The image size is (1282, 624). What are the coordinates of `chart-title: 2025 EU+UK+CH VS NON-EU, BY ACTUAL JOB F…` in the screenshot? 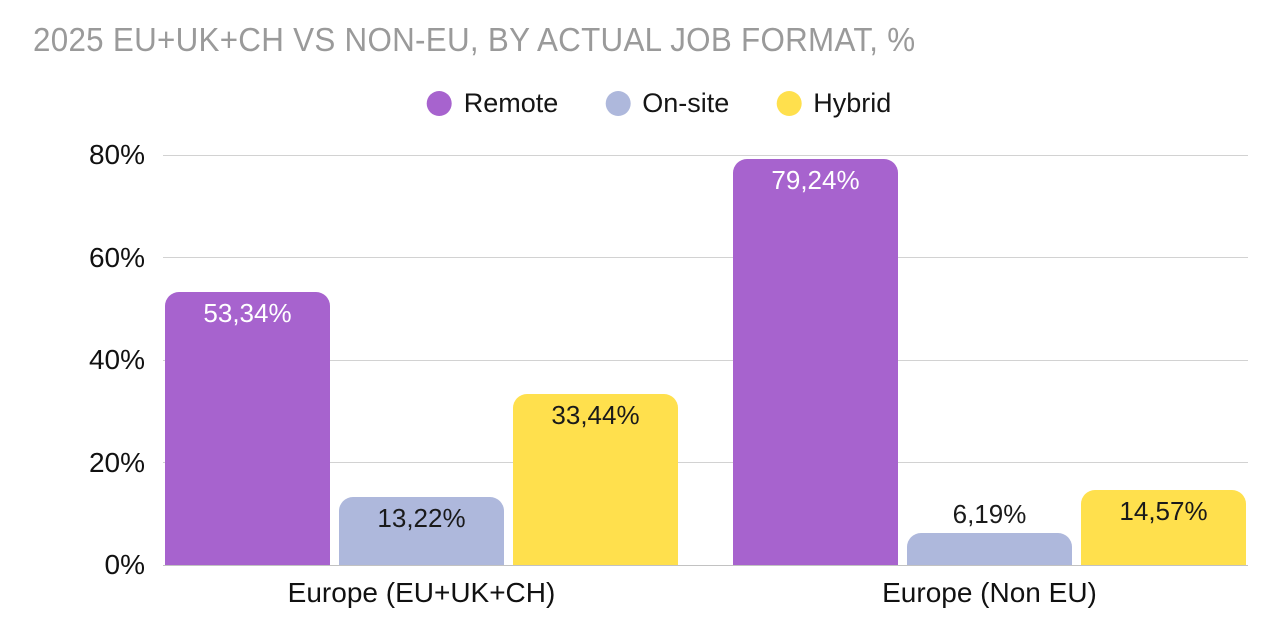 It's located at (474, 39).